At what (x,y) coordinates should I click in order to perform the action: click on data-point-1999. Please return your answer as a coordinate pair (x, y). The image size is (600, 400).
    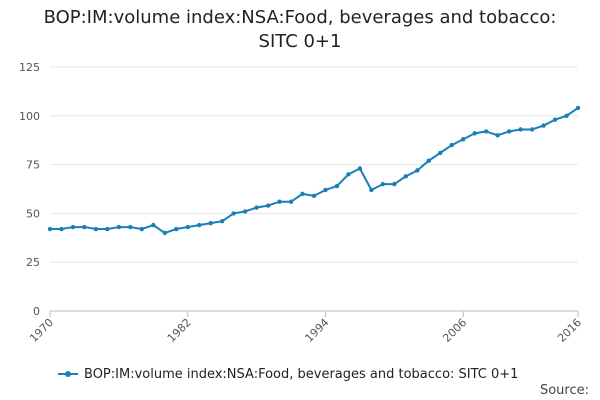
    Looking at the image, I should click on (383, 184).